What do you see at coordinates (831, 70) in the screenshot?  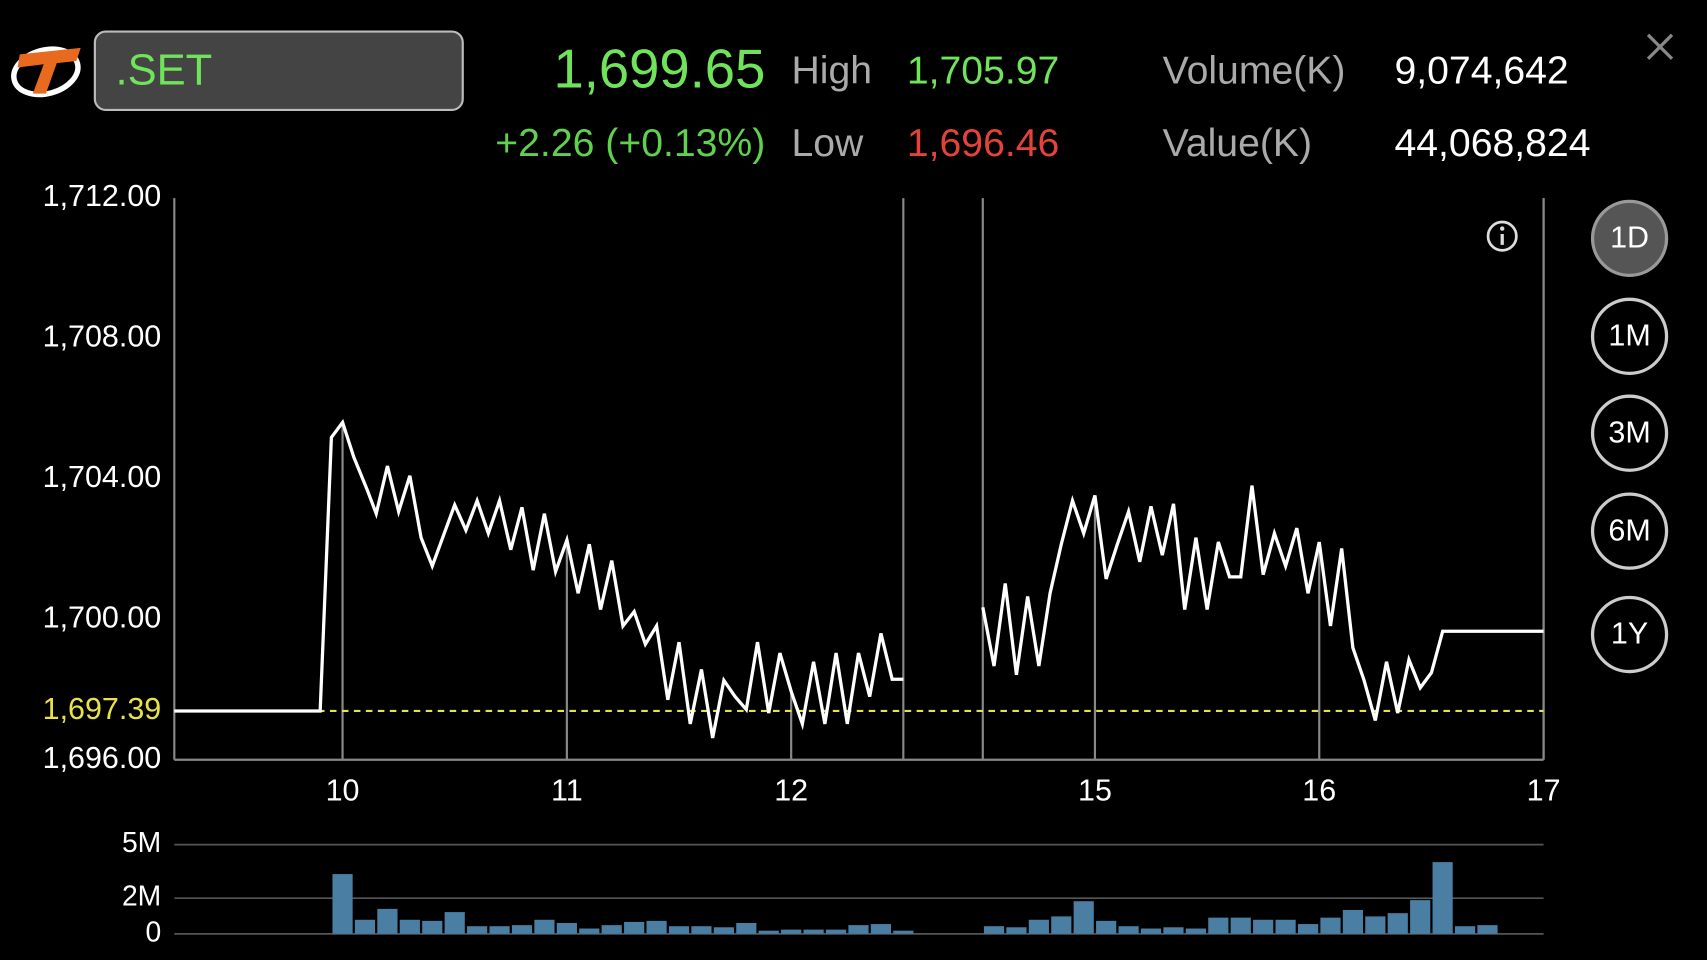 I see `high-label: High` at bounding box center [831, 70].